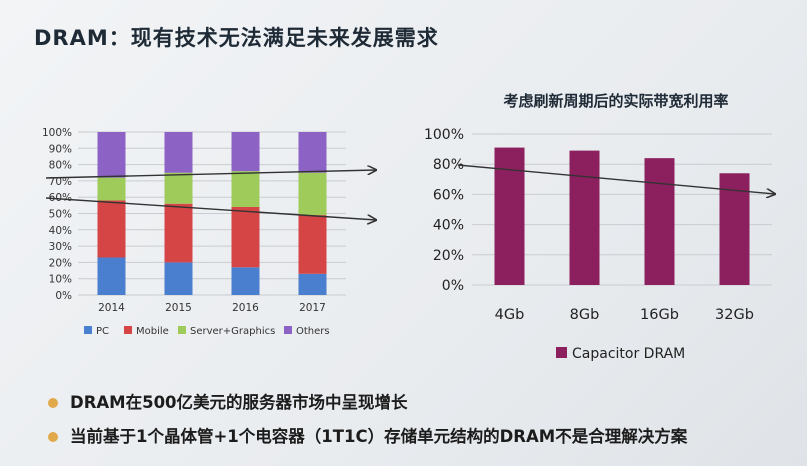  Describe the element at coordinates (245, 308) in the screenshot. I see `x-tick-label: 2016` at that location.